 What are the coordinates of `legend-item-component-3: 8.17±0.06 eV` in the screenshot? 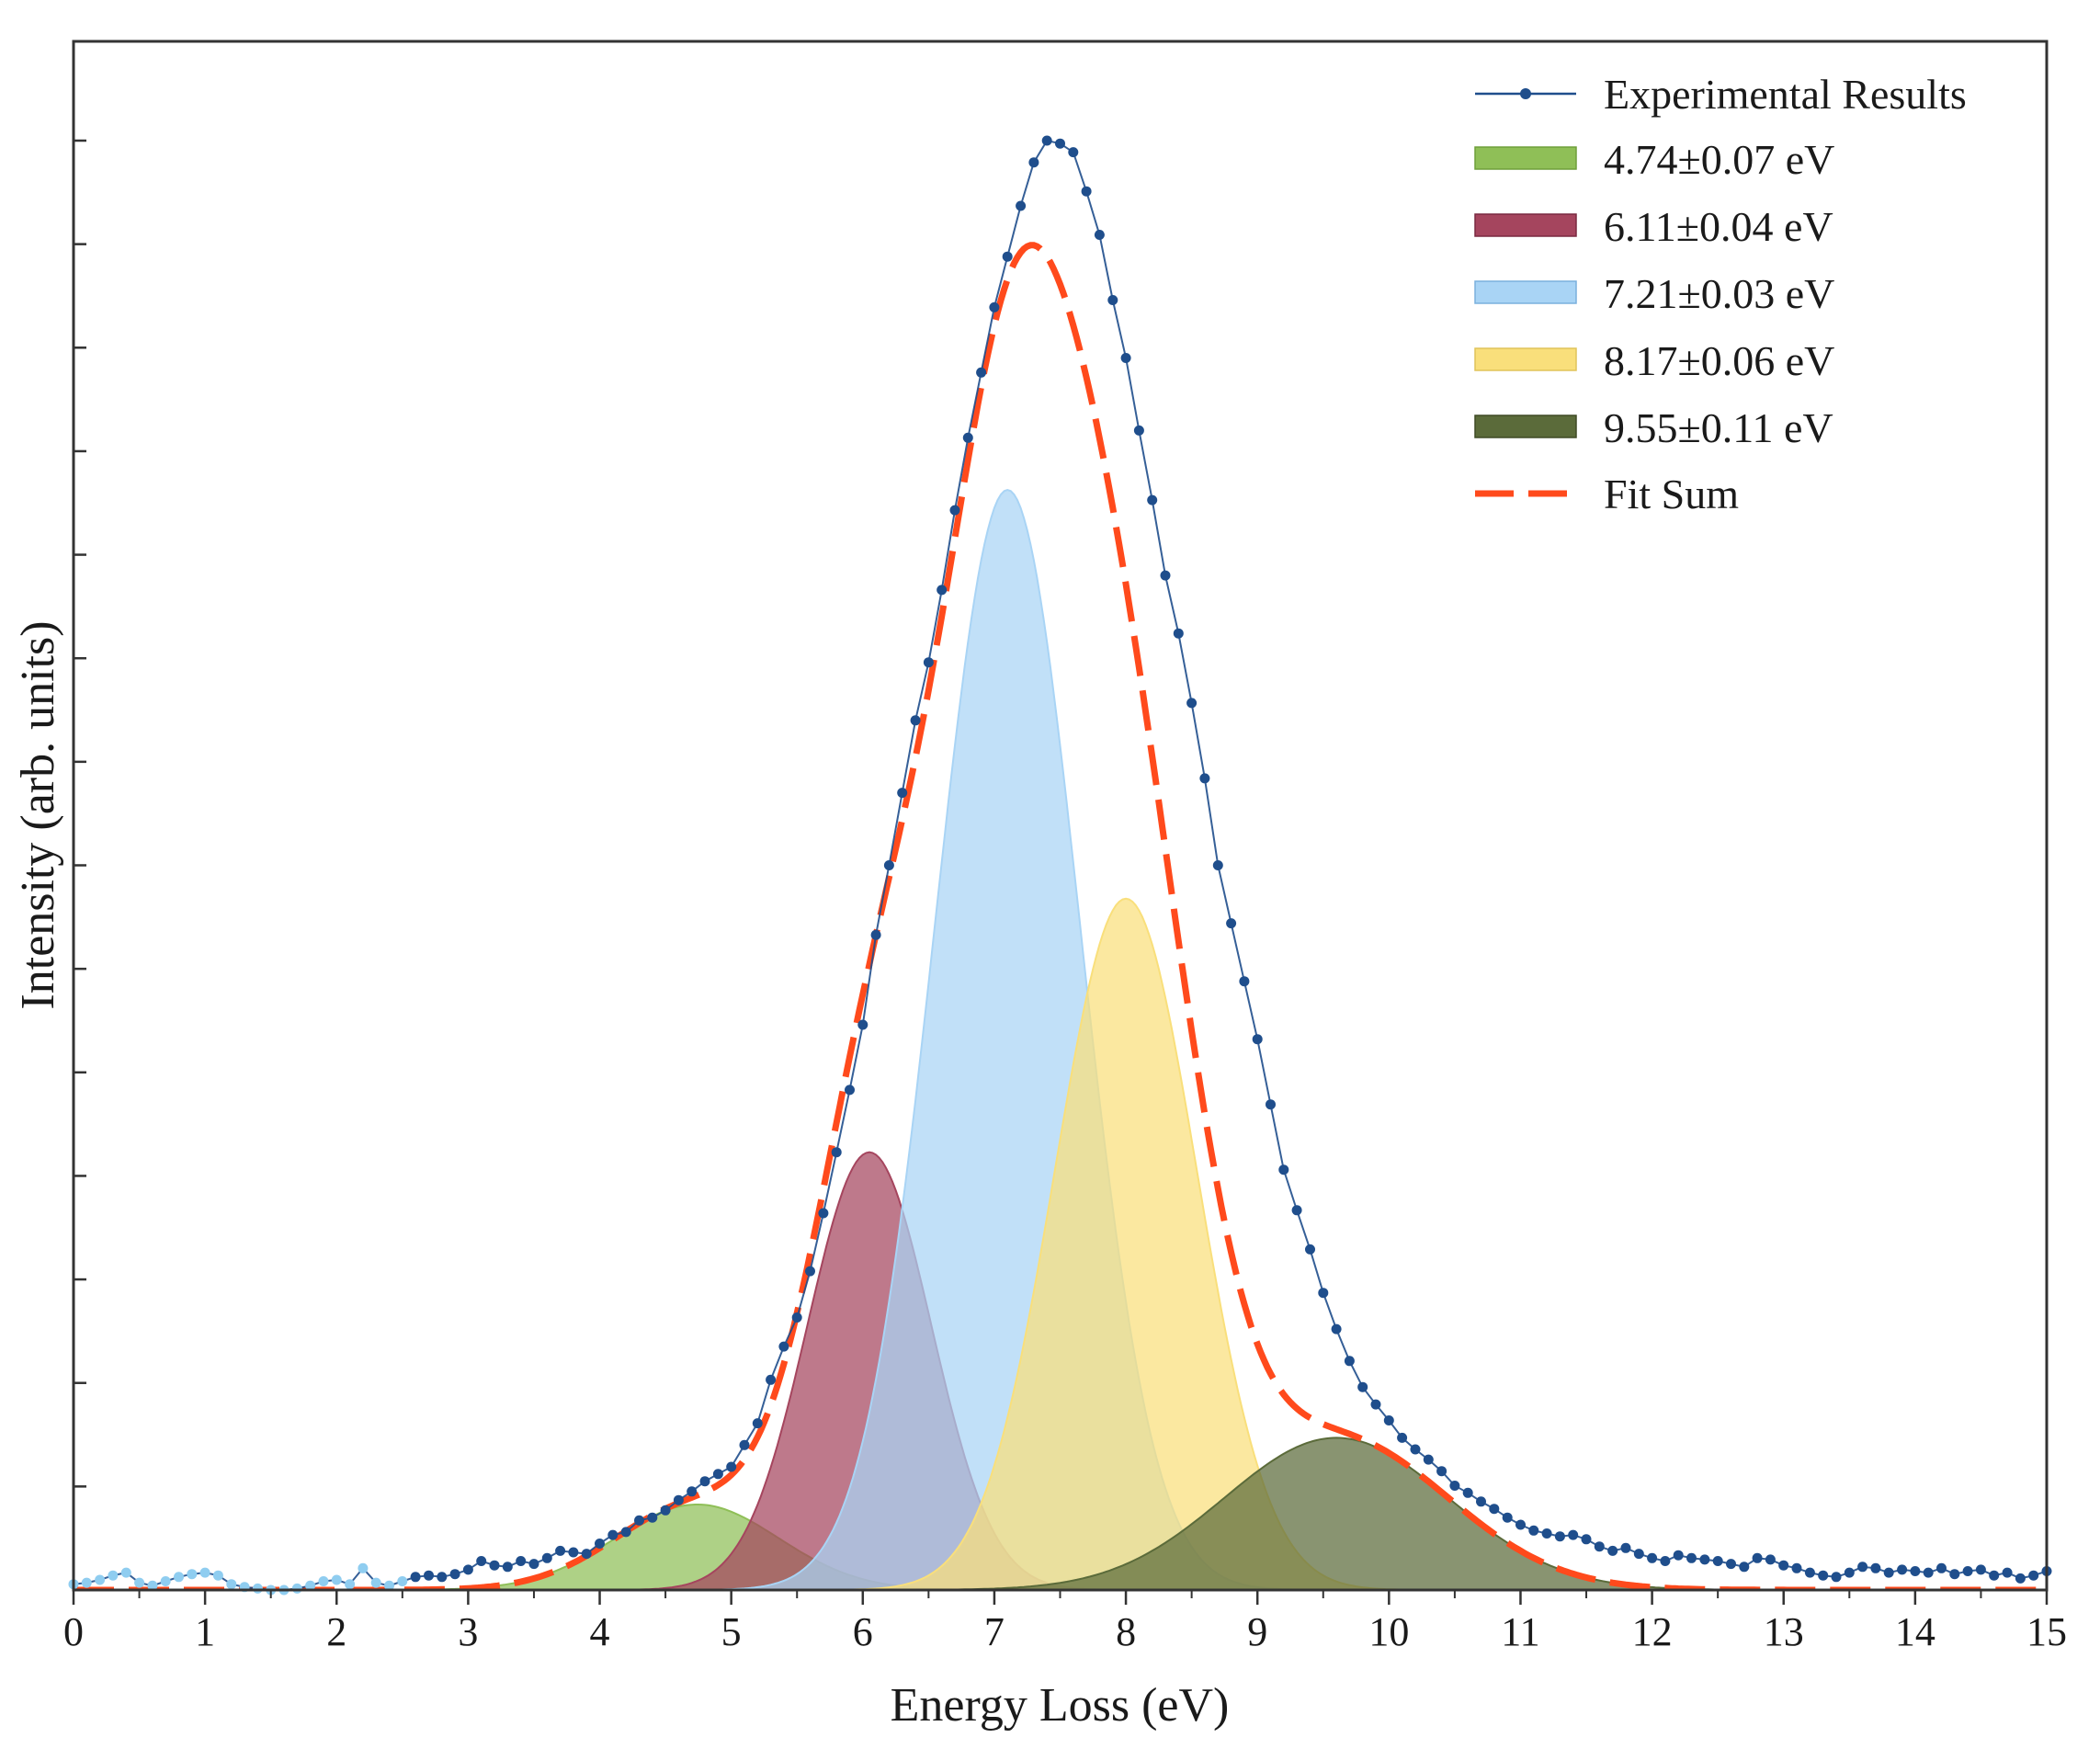 It's located at (1654, 360).